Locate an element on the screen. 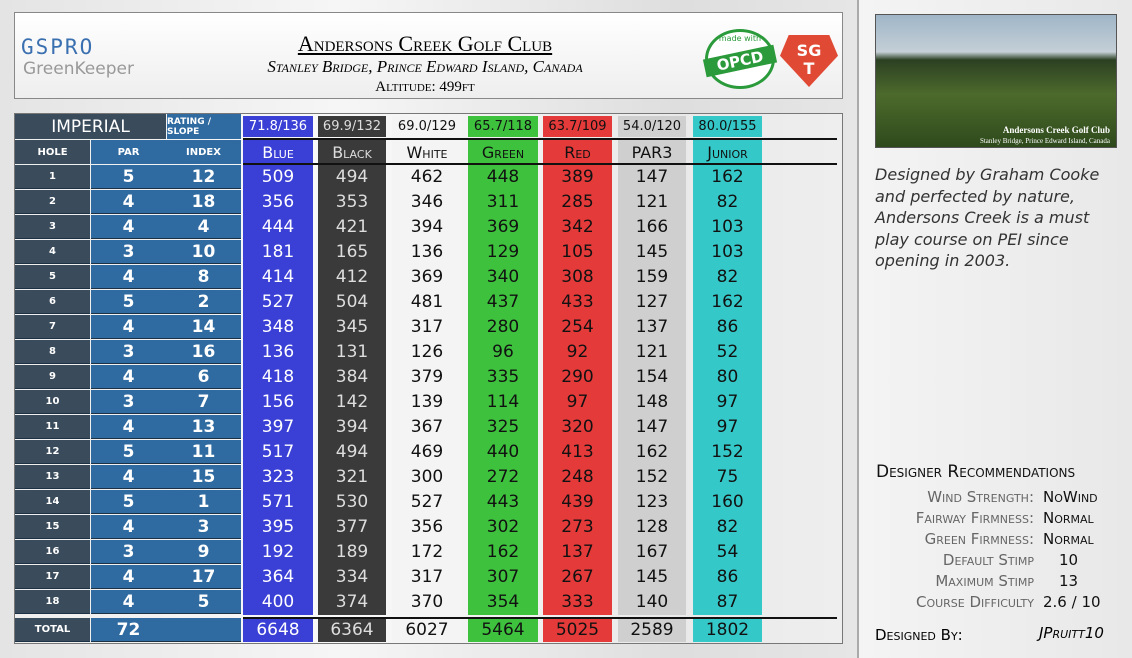 Image resolution: width=1132 pixels, height=658 pixels. yardage: 356 is located at coordinates (278, 202).